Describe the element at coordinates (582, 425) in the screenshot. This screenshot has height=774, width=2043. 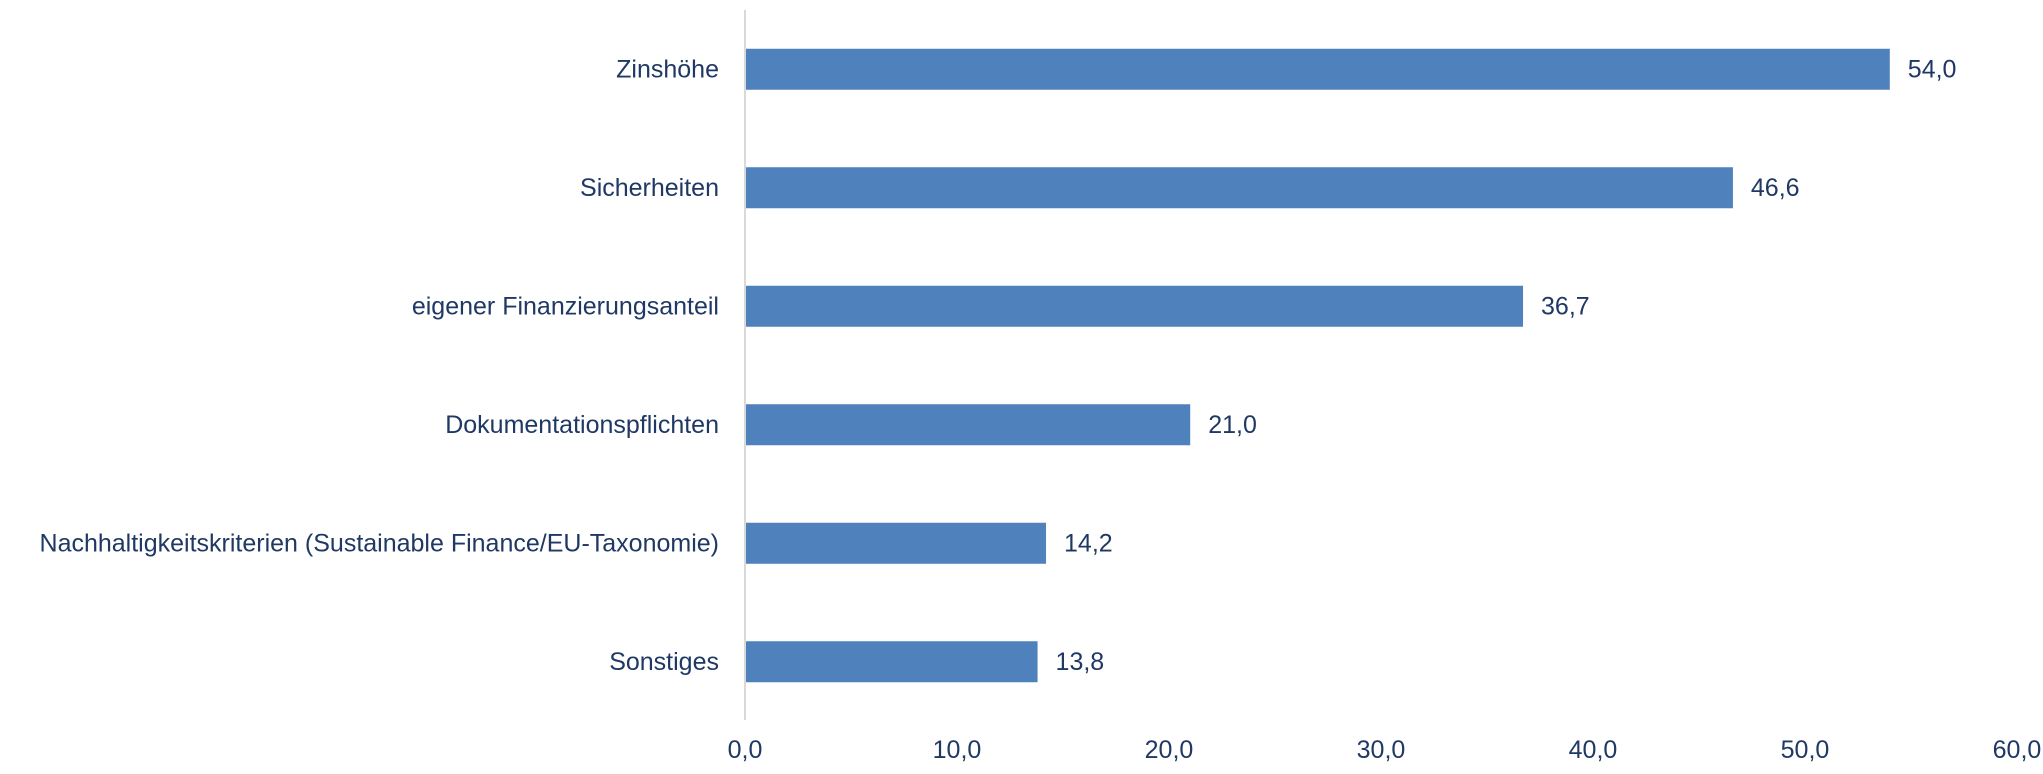
I see `category-label: Dokumentationspflichten` at that location.